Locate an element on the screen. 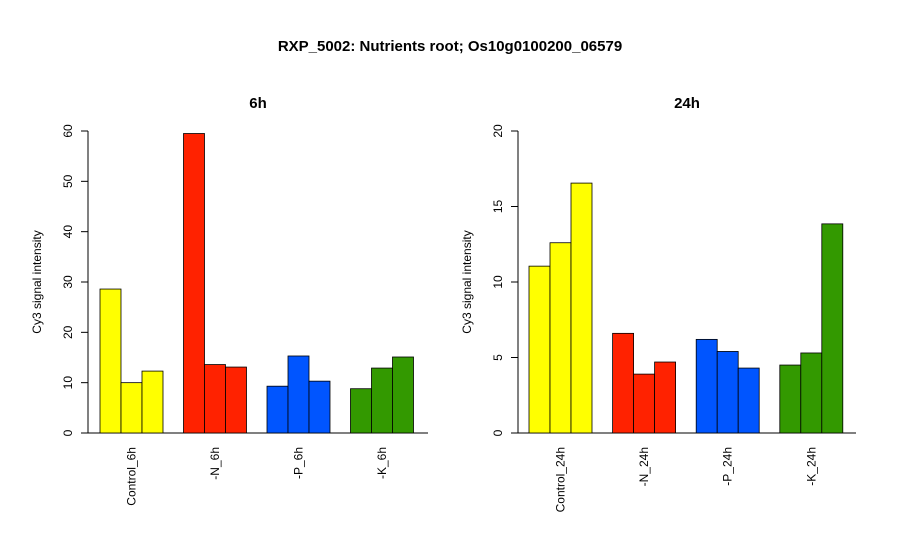 This screenshot has width=900, height=550. y-tick-label-0-1: 10 is located at coordinates (68, 383).